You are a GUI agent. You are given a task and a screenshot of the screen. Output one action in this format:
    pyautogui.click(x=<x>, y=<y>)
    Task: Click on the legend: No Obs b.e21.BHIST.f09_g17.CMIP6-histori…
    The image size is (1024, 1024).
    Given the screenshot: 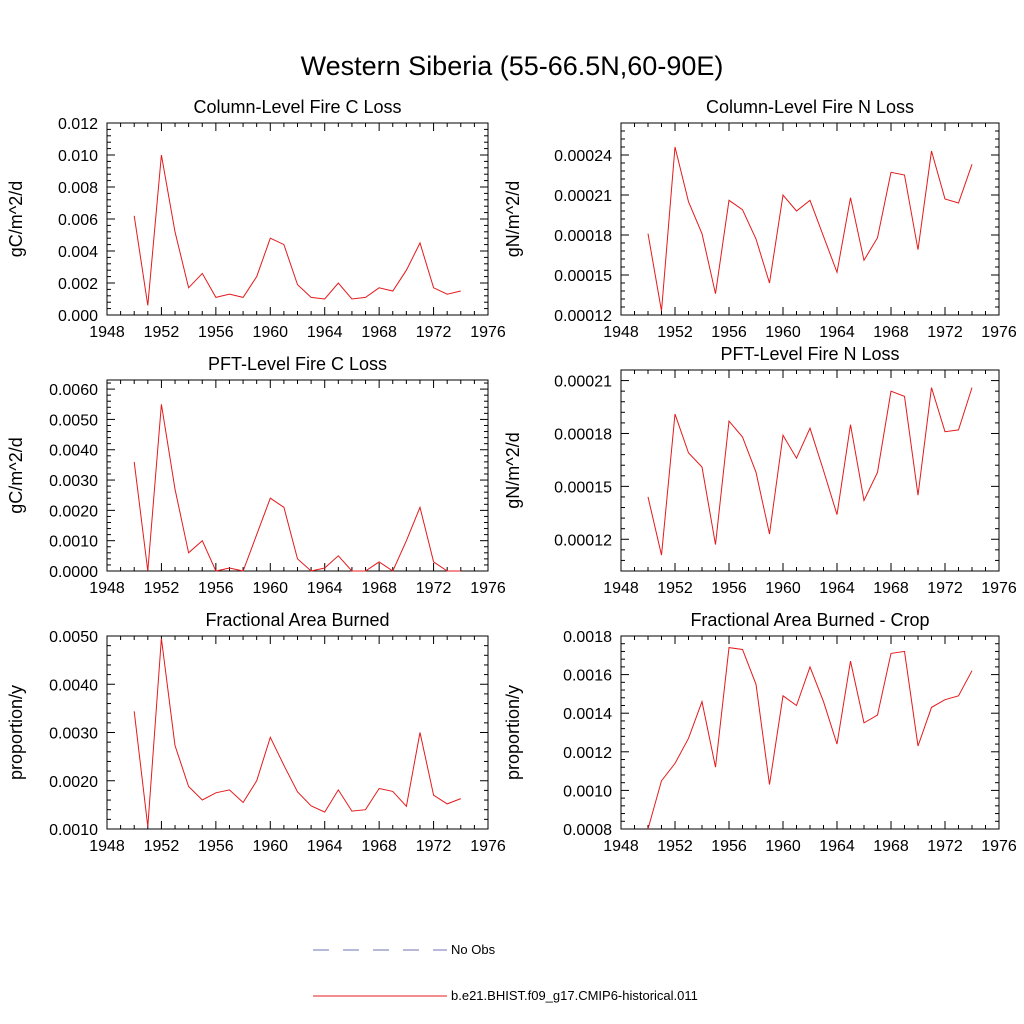 What is the action you would take?
    pyautogui.click(x=505, y=972)
    